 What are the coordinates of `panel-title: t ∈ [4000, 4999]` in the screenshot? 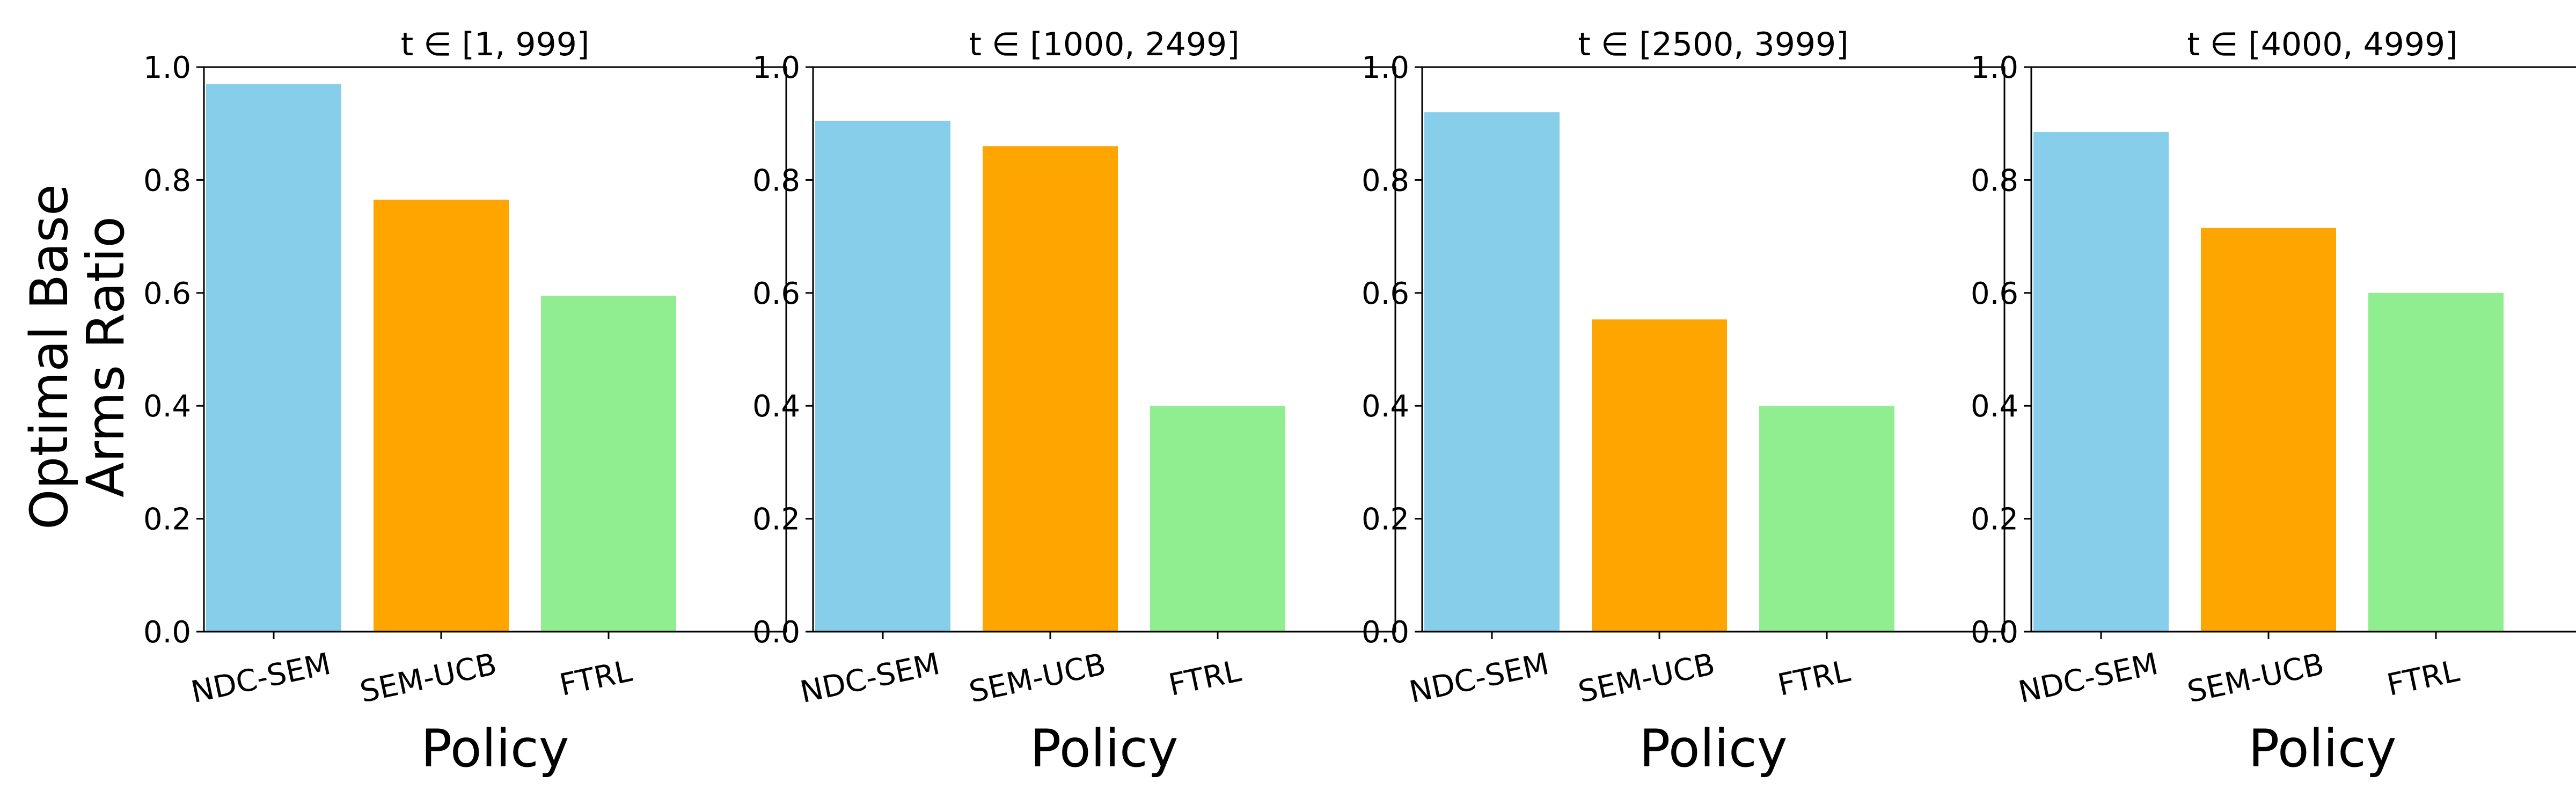 It's located at (2322, 44).